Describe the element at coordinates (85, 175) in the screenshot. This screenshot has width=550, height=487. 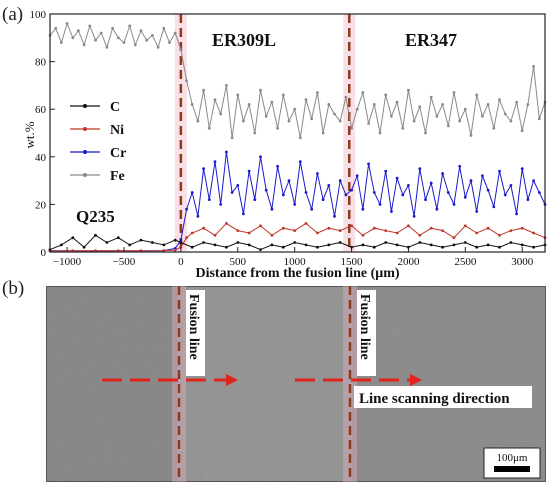
I see `legend-marker-Fe` at that location.